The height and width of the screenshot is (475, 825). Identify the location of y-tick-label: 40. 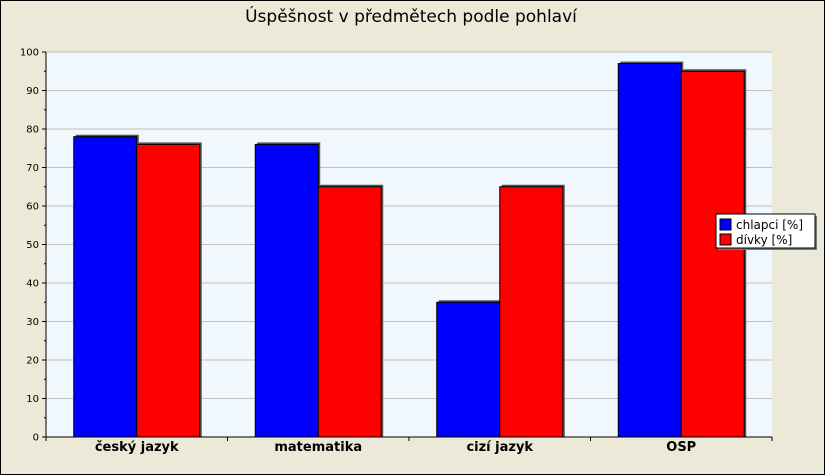
(32, 284).